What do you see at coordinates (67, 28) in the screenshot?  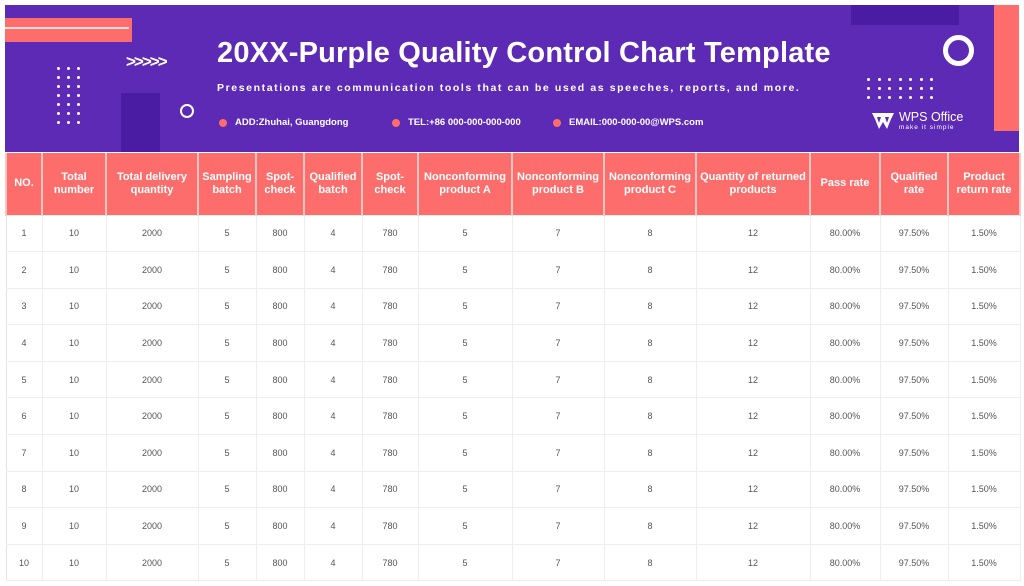 I see `decor-coral-bar-line` at bounding box center [67, 28].